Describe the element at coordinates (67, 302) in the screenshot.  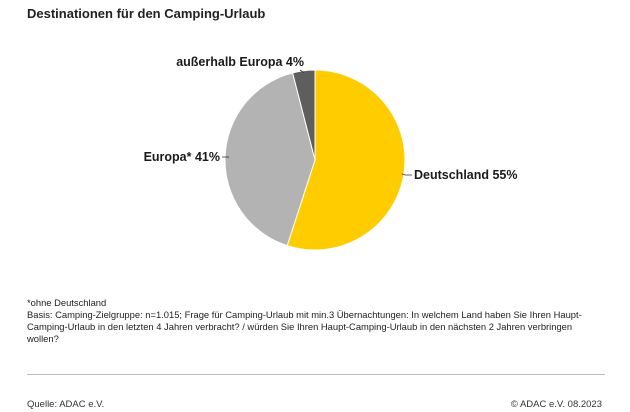
I see `footnote: *ohne Deutschland` at that location.